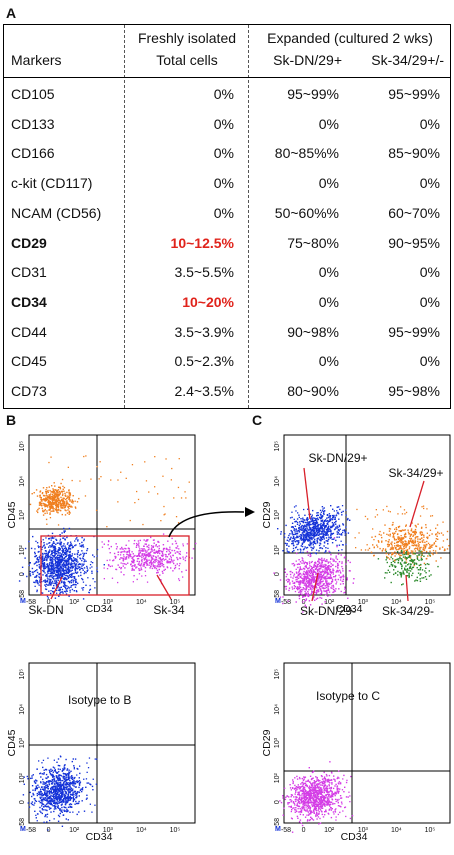  What do you see at coordinates (22, 674) in the screenshot?
I see `b-bottom-y-tick: 10⁵` at bounding box center [22, 674].